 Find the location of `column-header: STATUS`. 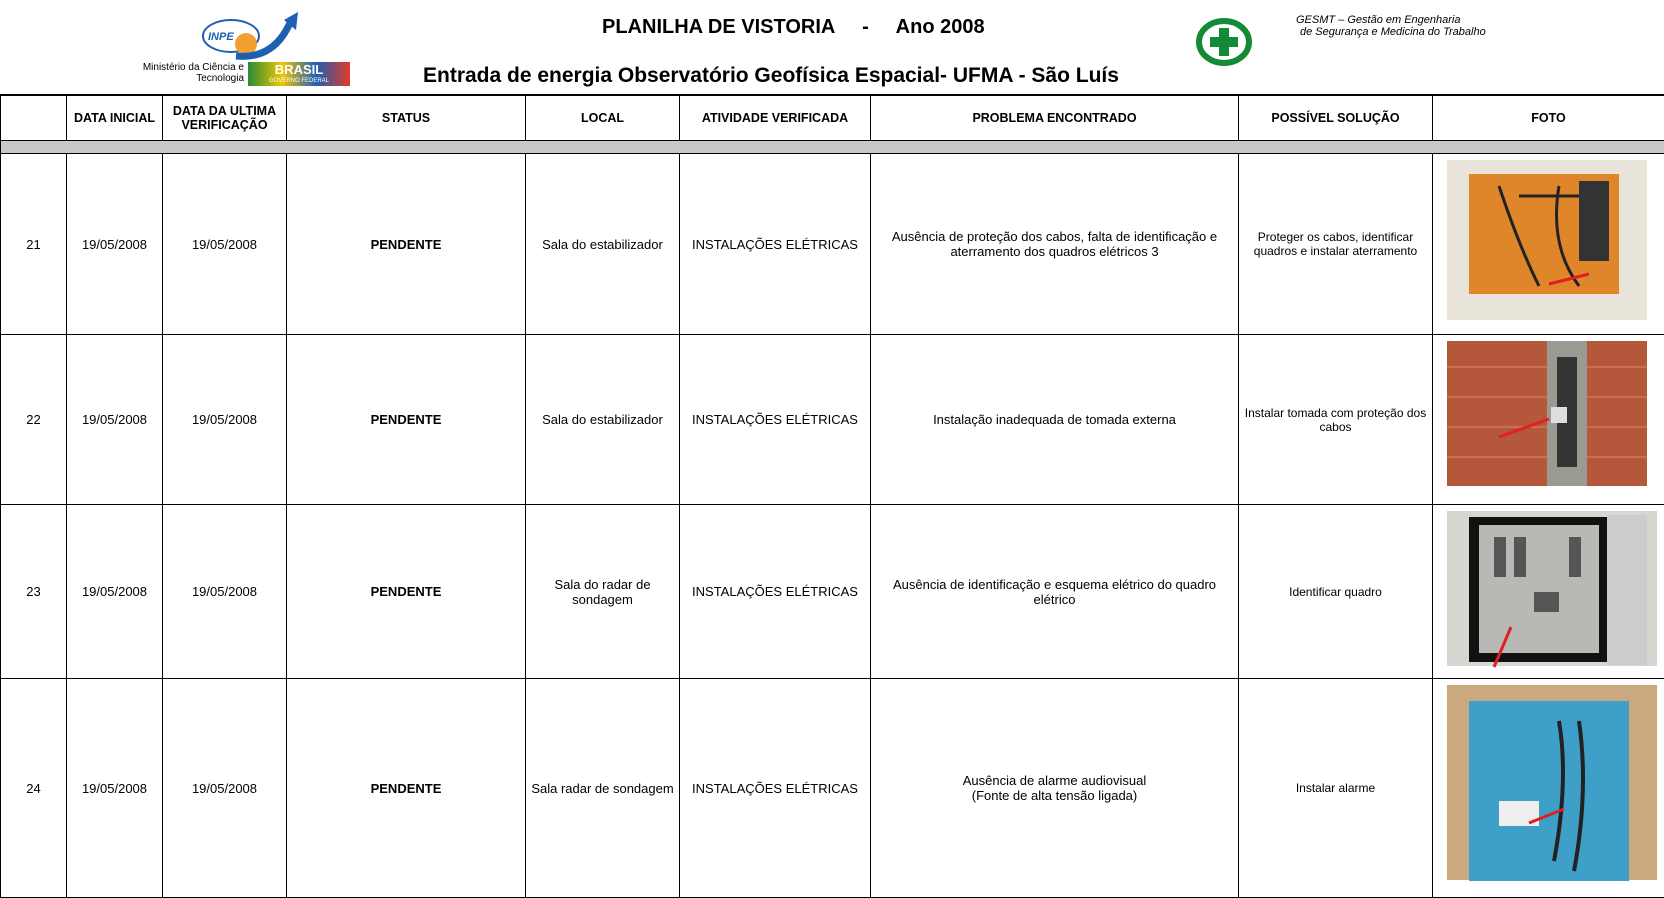

column-header: STATUS is located at coordinates (406, 118).